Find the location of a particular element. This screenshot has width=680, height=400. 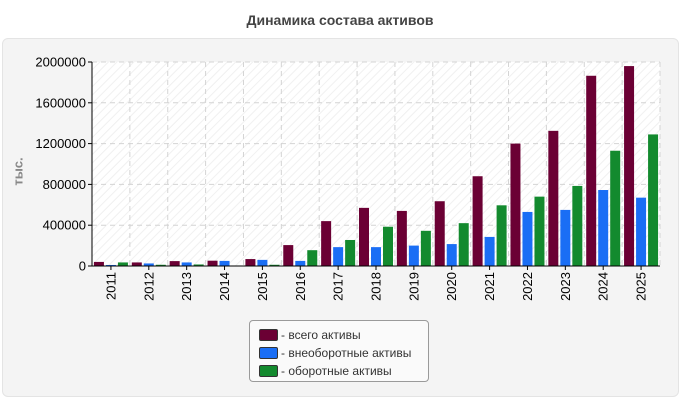

bar-1-2011 is located at coordinates (110, 265).